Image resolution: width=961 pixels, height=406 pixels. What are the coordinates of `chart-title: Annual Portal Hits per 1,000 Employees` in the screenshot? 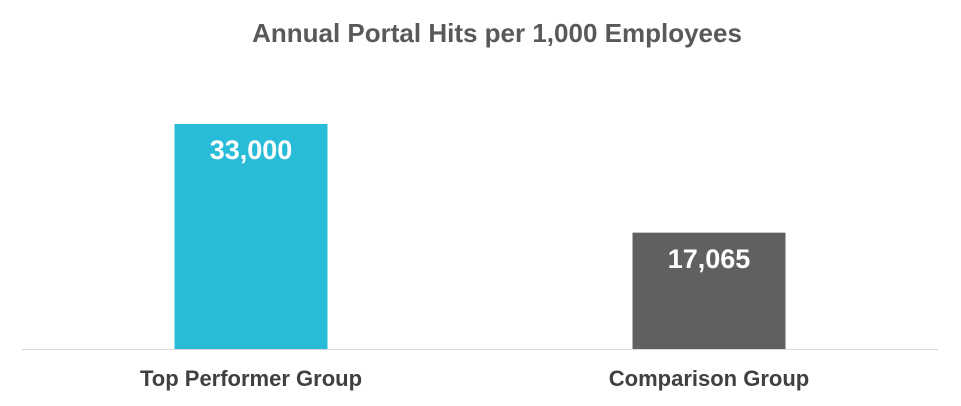 It's located at (497, 33).